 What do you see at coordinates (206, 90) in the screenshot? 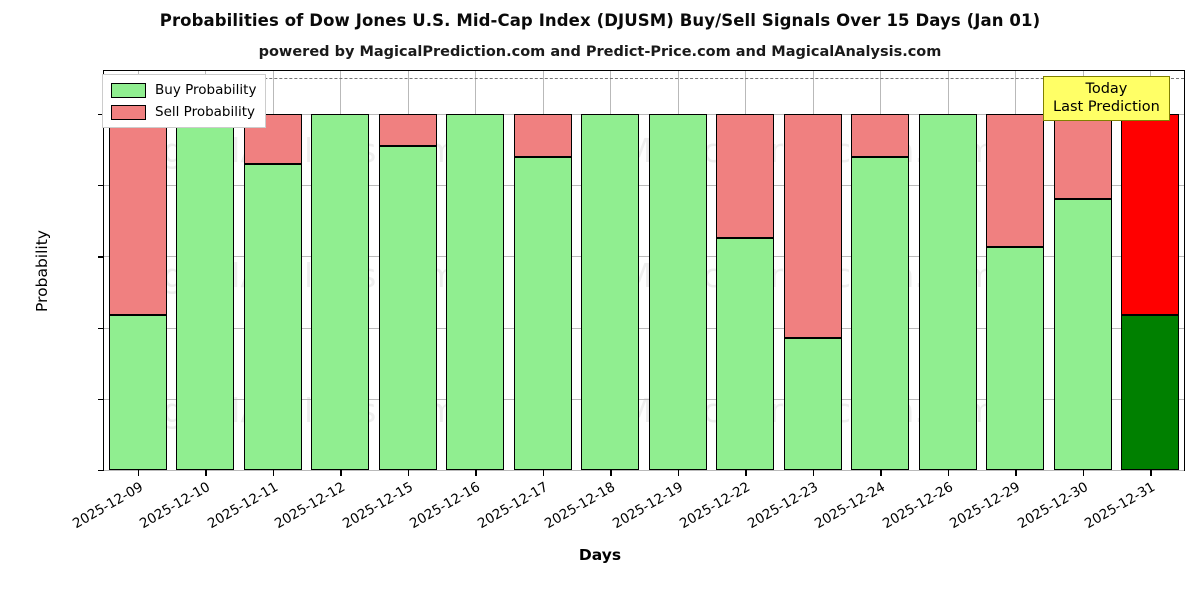
I see `legend-label-buy: Buy Probability` at bounding box center [206, 90].